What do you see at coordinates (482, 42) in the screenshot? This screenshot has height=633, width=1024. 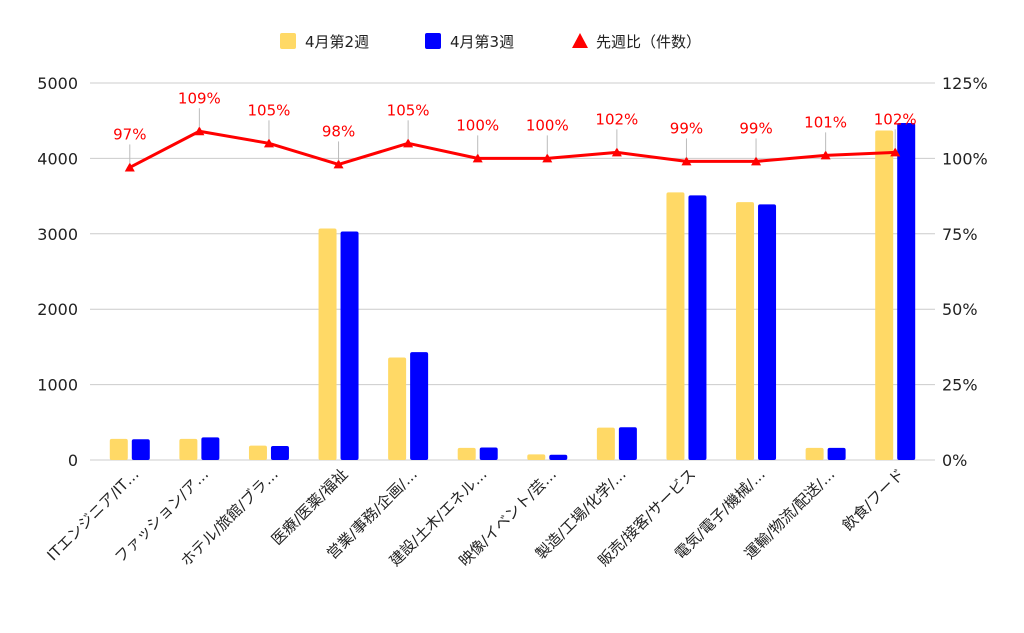 I see `legend-label: 4月第3週` at bounding box center [482, 42].